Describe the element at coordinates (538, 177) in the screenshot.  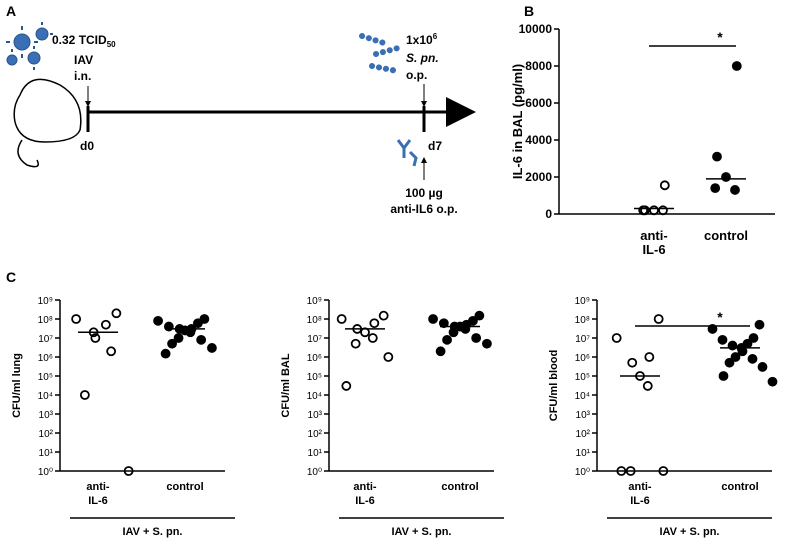
I see `y-tick-label: 2000` at that location.